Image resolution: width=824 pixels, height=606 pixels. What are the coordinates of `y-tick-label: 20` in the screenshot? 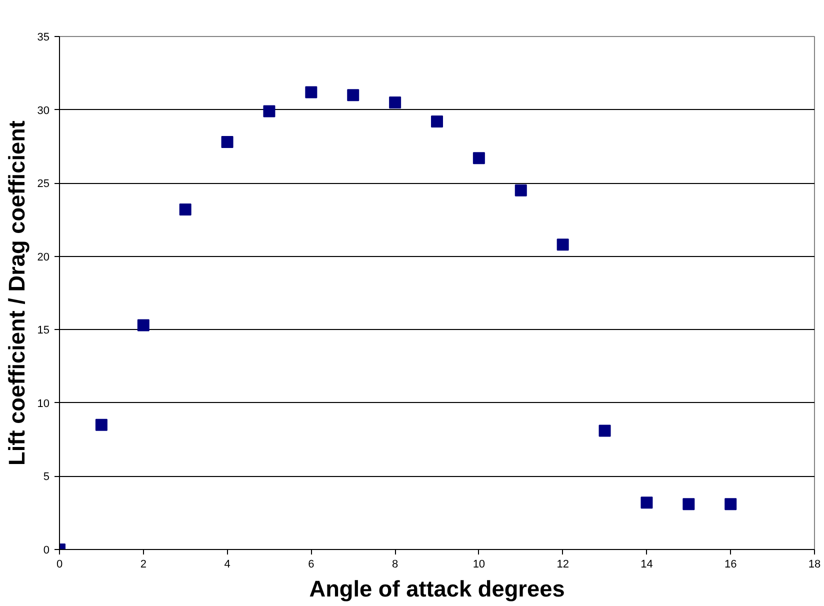 It's located at (43, 257).